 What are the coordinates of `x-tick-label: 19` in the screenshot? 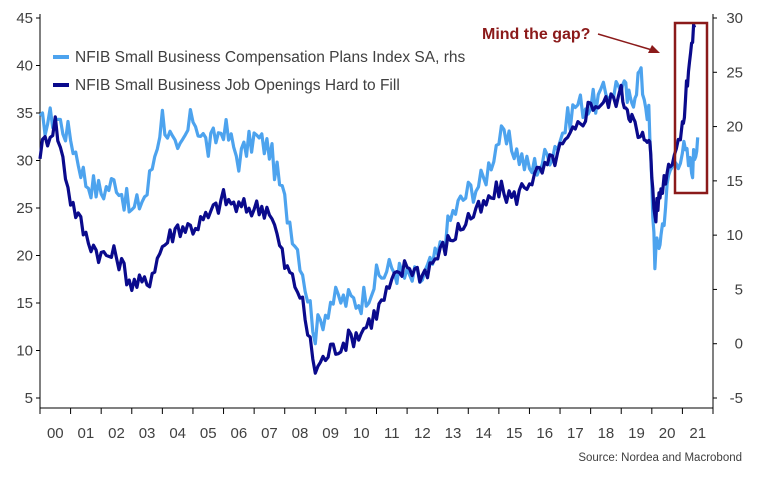 It's located at (636, 433).